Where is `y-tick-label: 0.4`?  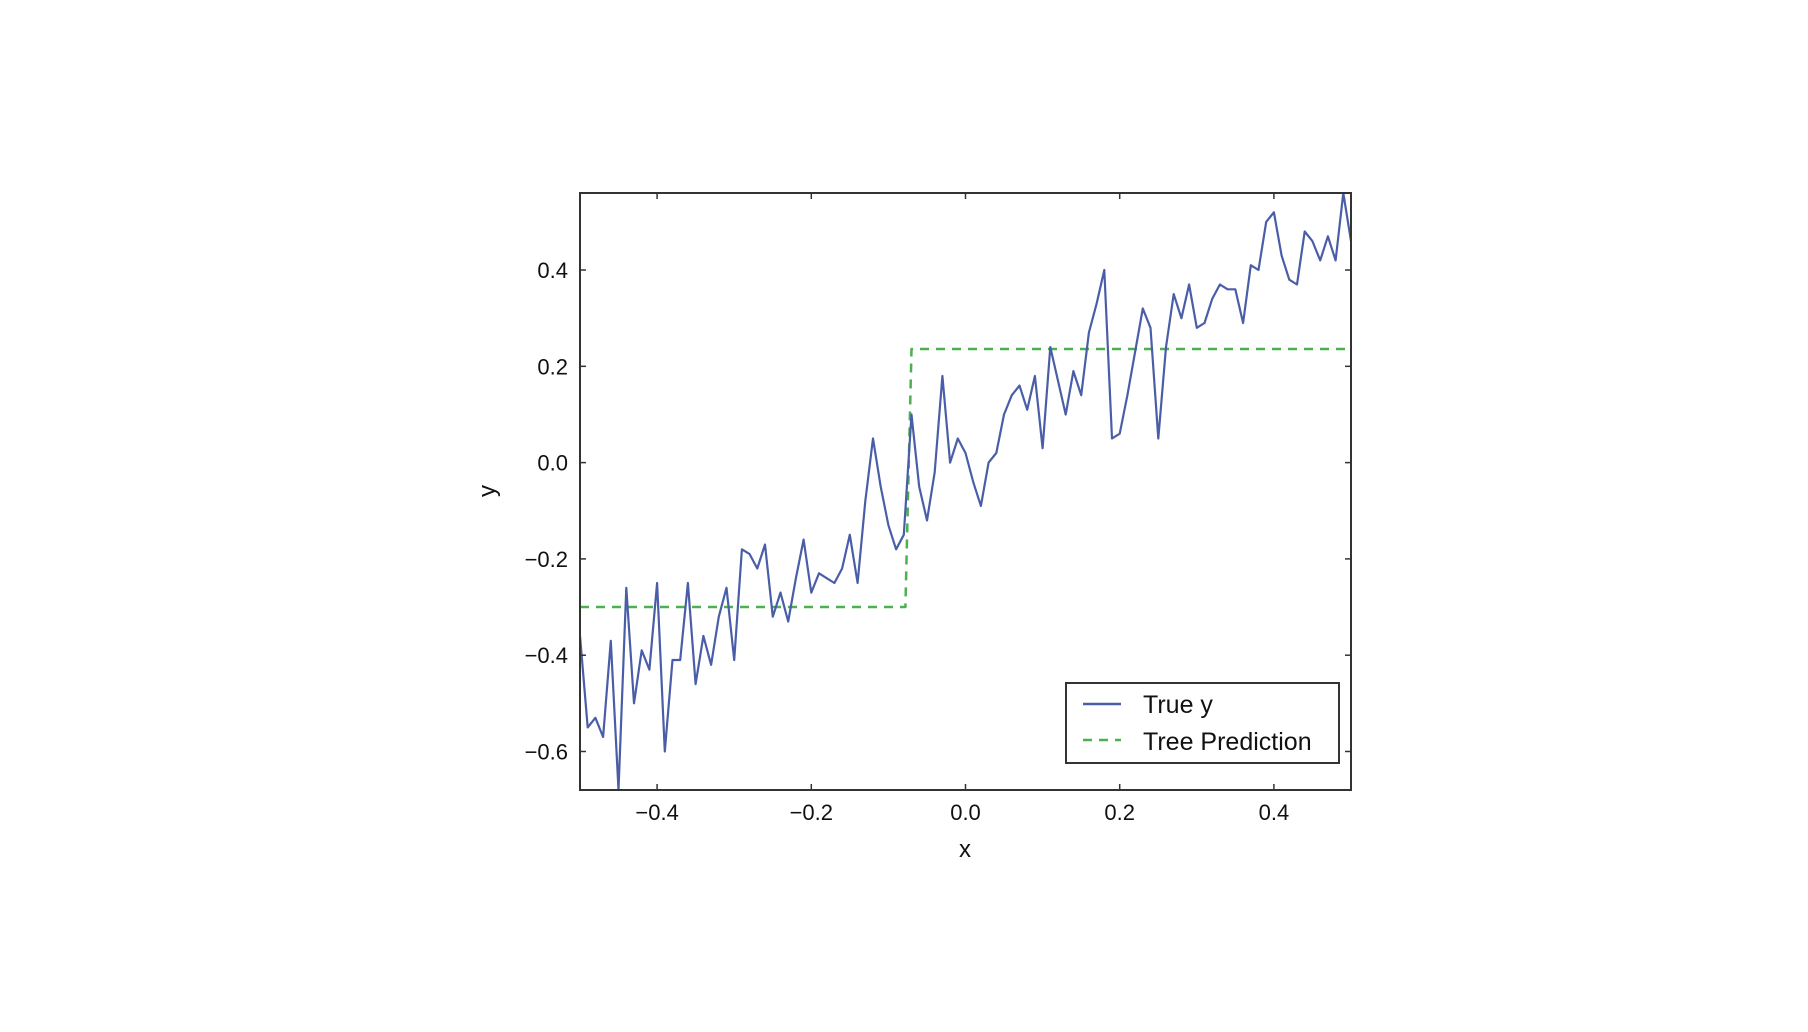 y-tick-label: 0.4 is located at coordinates (552, 270).